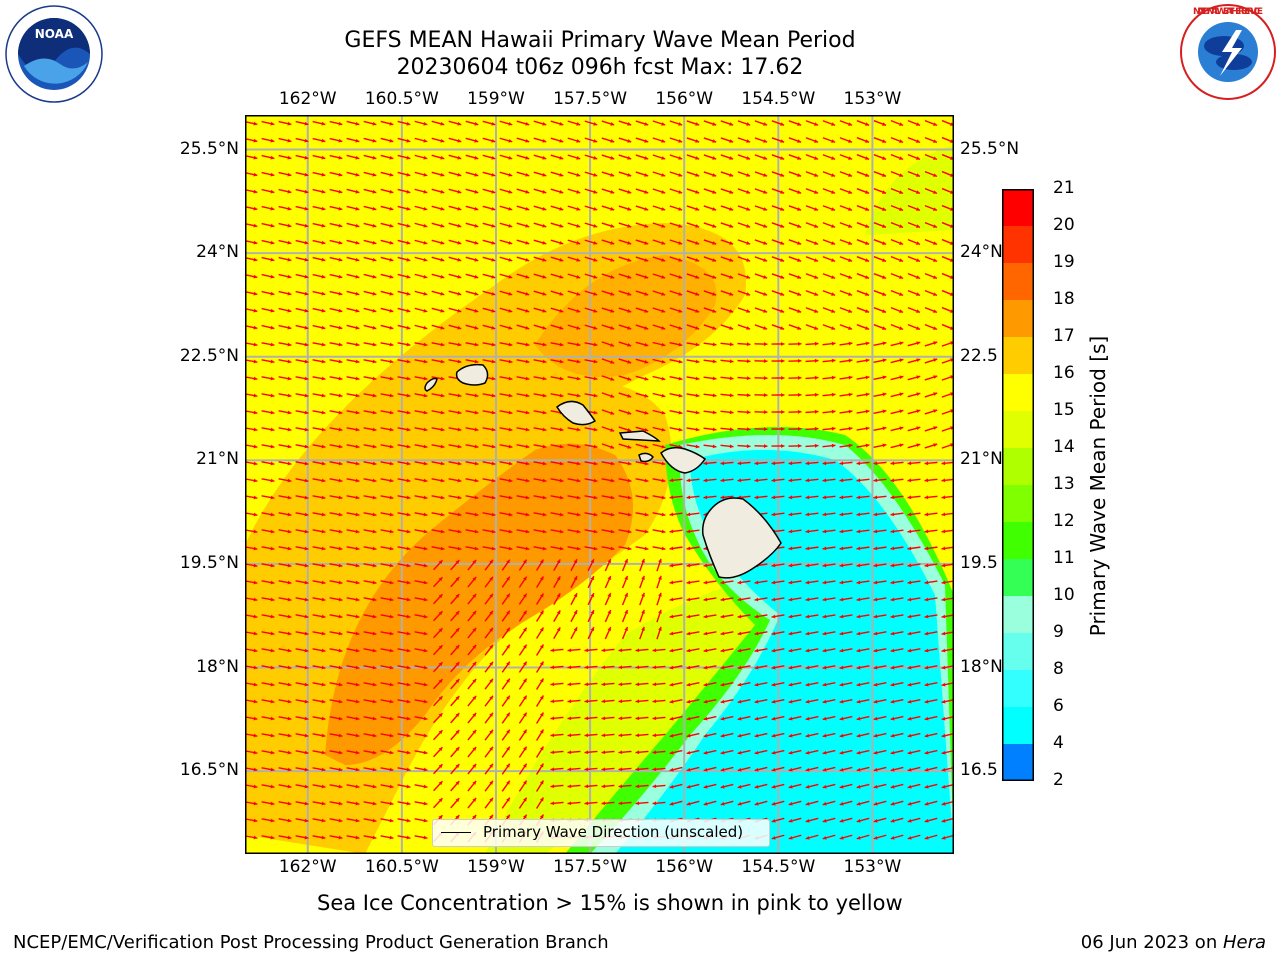 The width and height of the screenshot is (1280, 960). What do you see at coordinates (456, 832) in the screenshot?
I see `legend-line-icon` at bounding box center [456, 832].